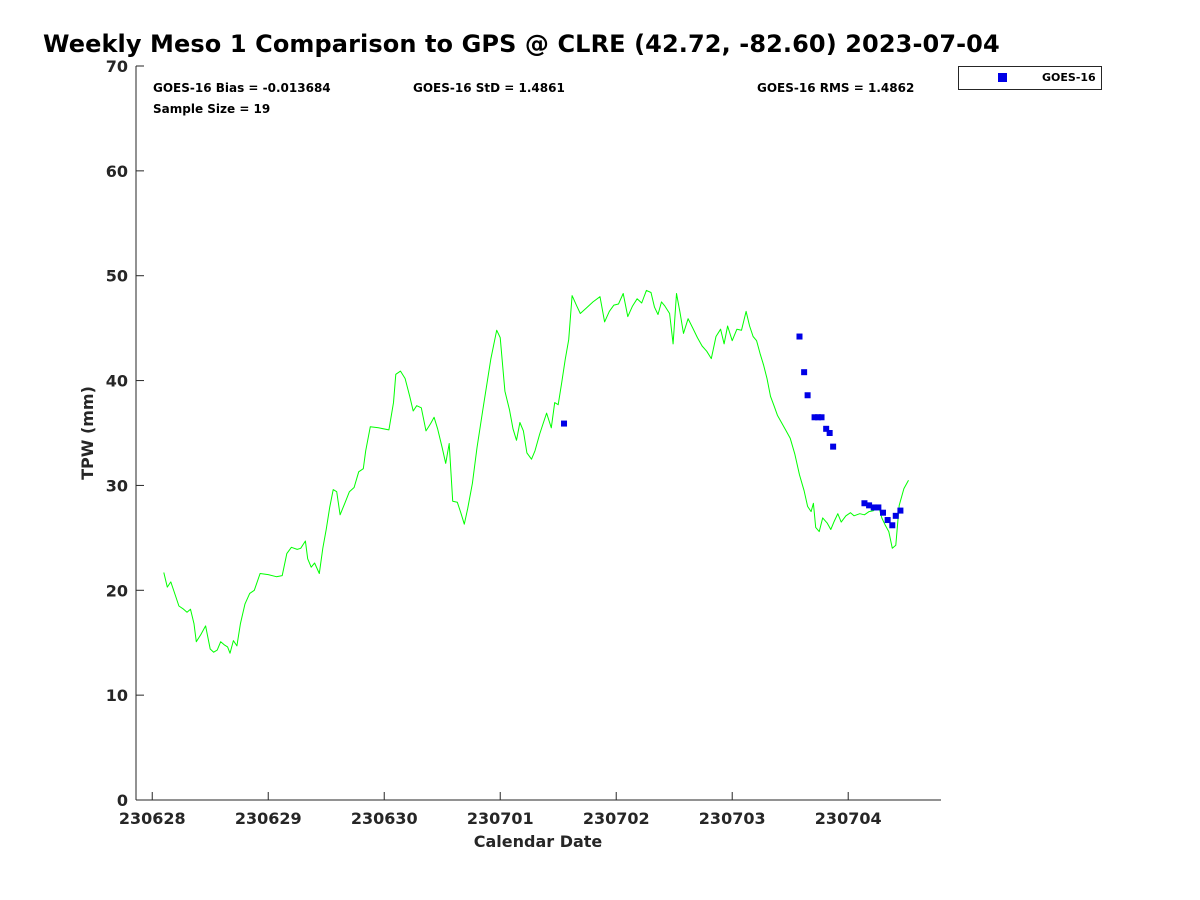 This screenshot has width=1200, height=900. I want to click on goes-series, so click(732, 431).